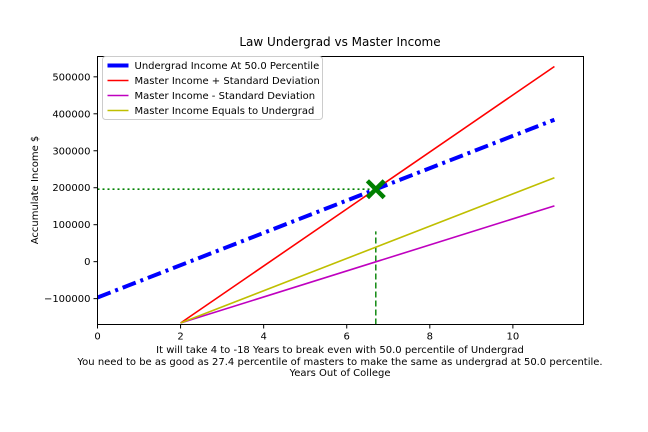 This screenshot has height=432, width=648. I want to click on legend-frame, so click(212, 88).